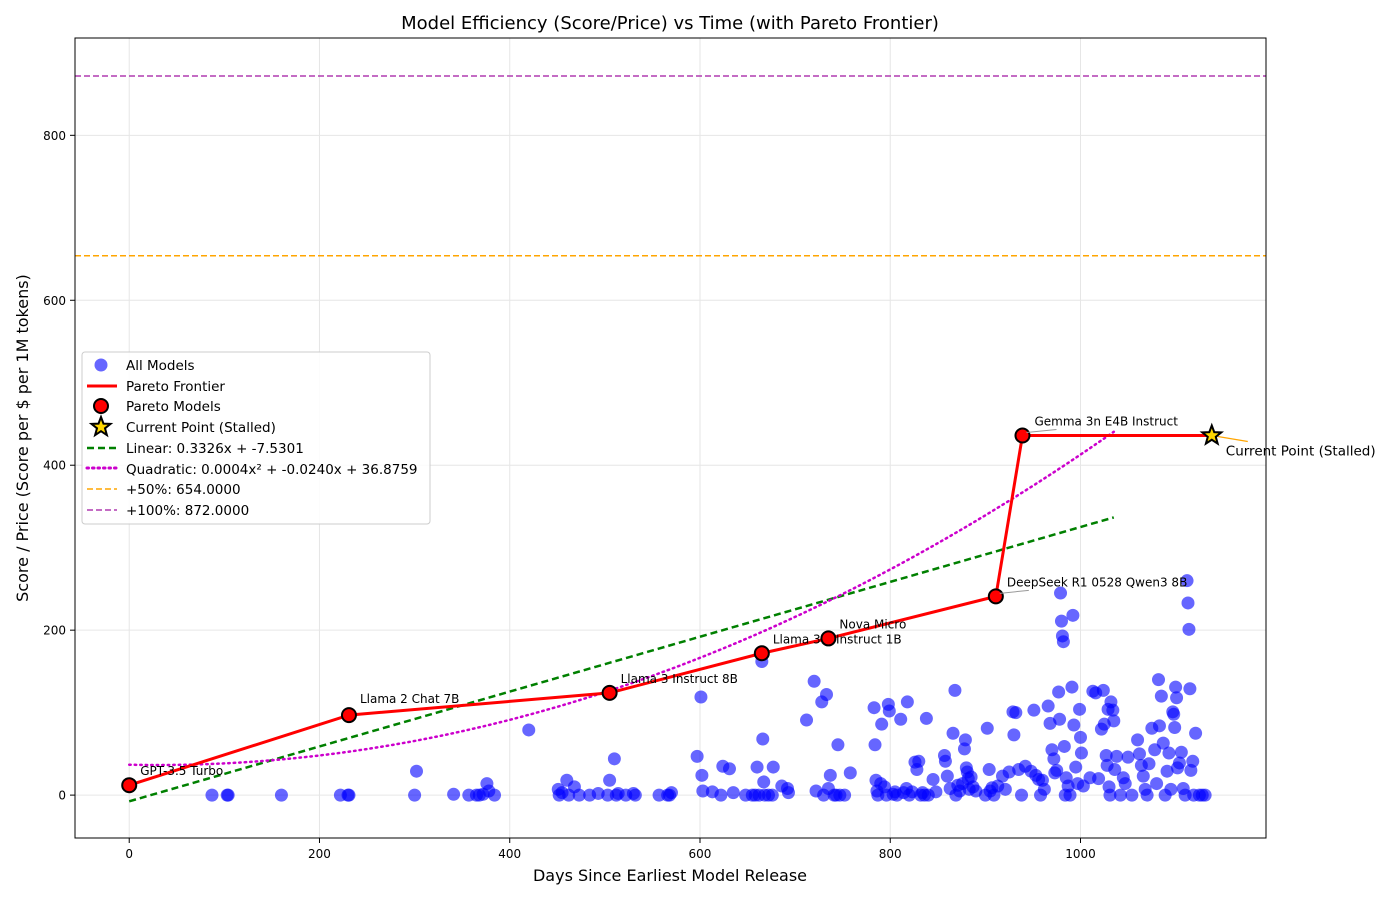  Describe the element at coordinates (187, 511) in the screenshot. I see `legend-plus100: +100%: 872.0000` at that location.